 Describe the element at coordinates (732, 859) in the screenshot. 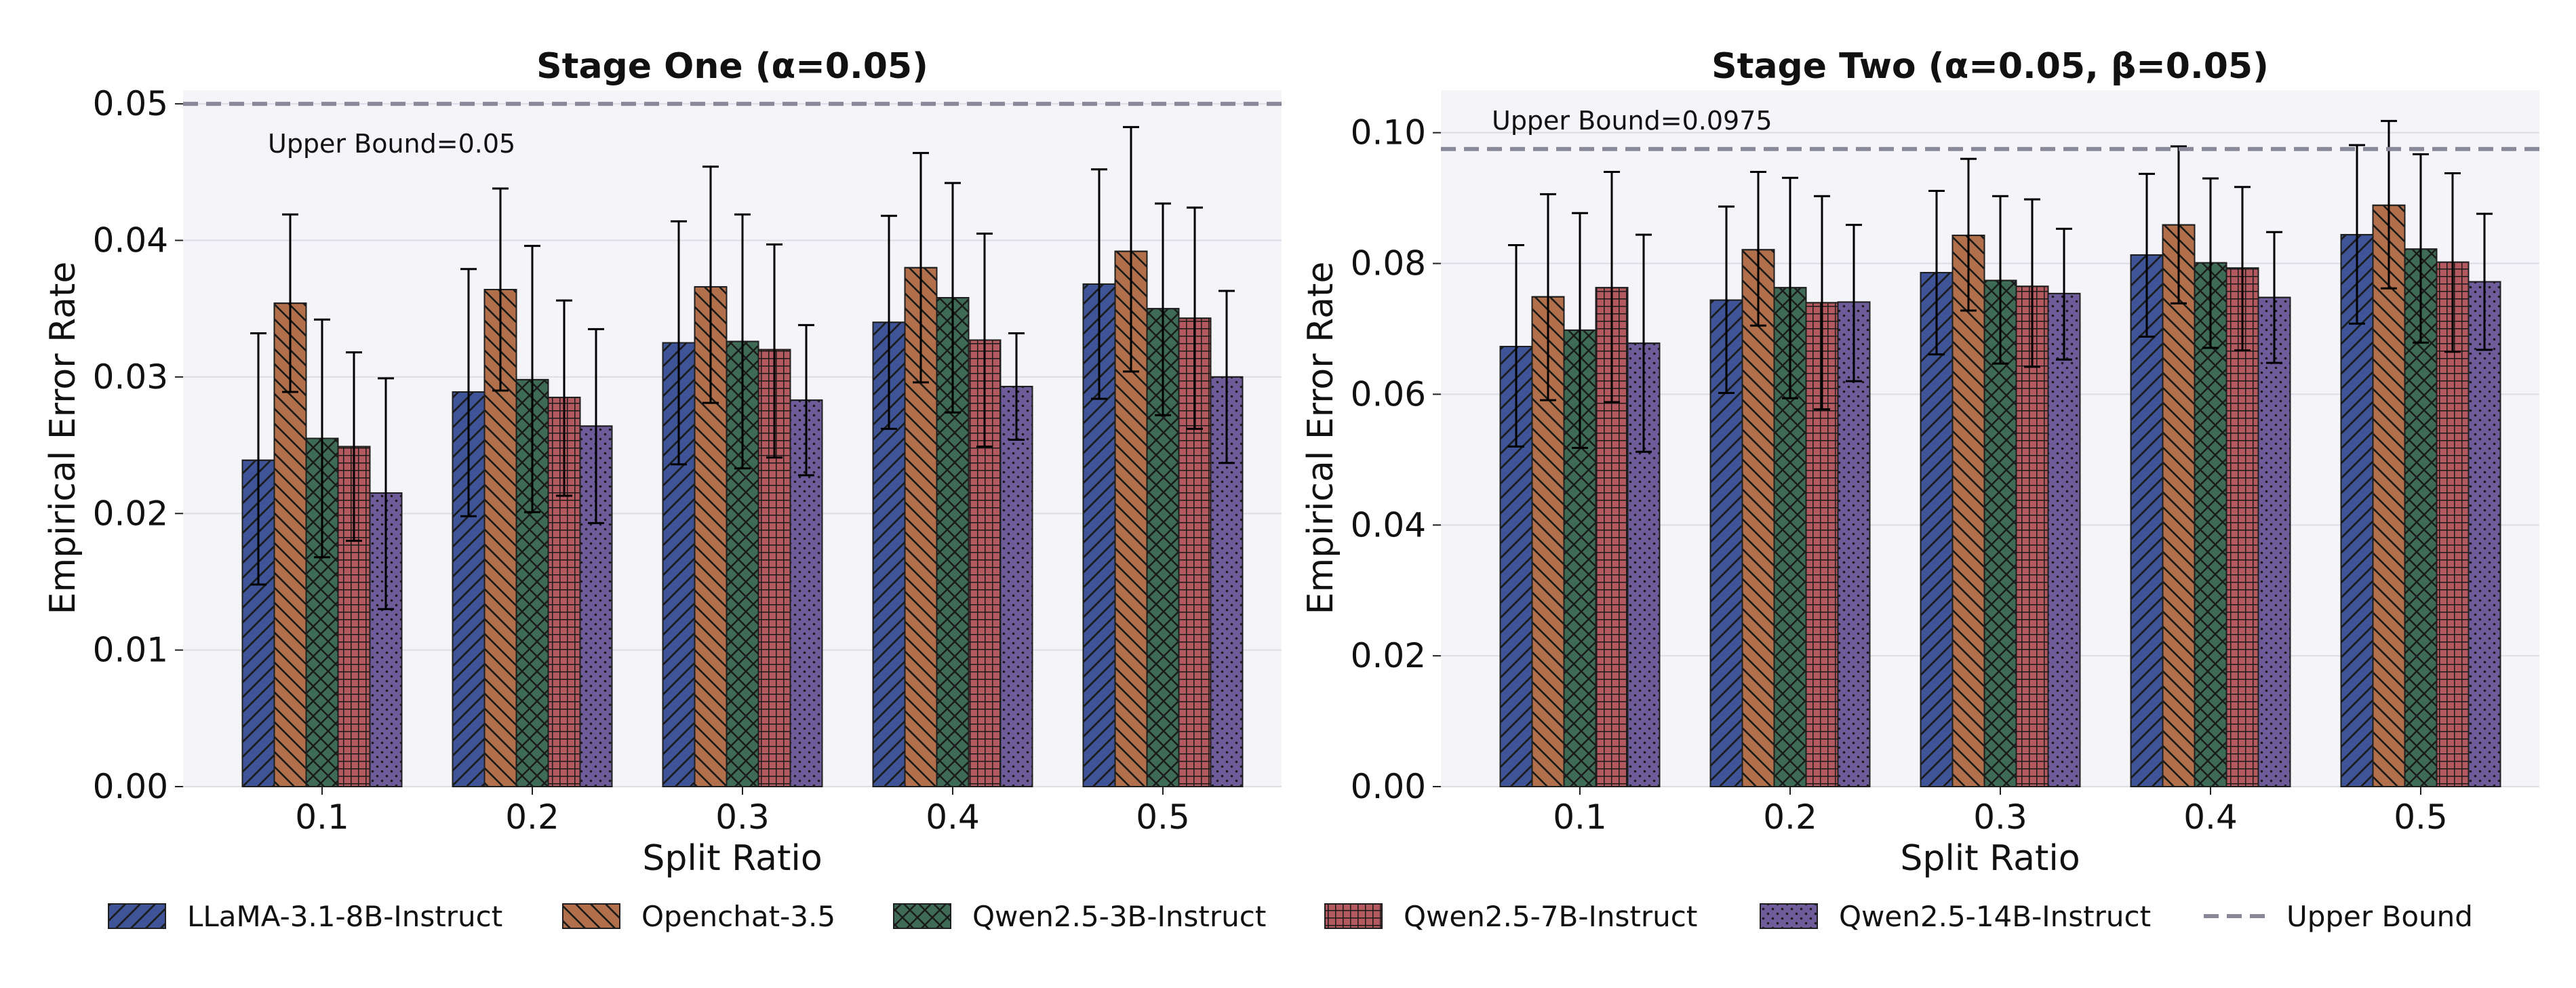

I see `stage-one-xlabel: Split Ratio` at that location.